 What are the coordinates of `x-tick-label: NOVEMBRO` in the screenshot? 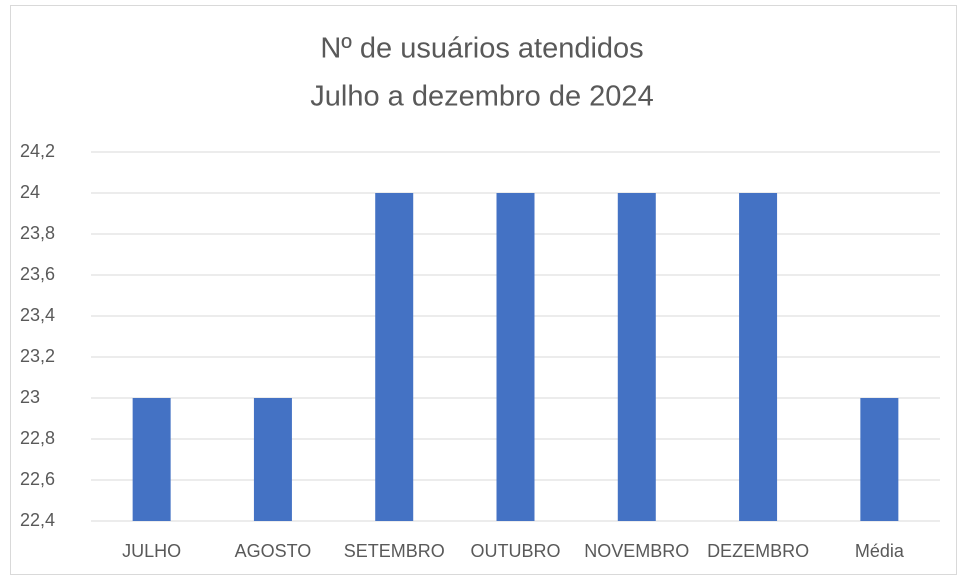 It's located at (636, 551).